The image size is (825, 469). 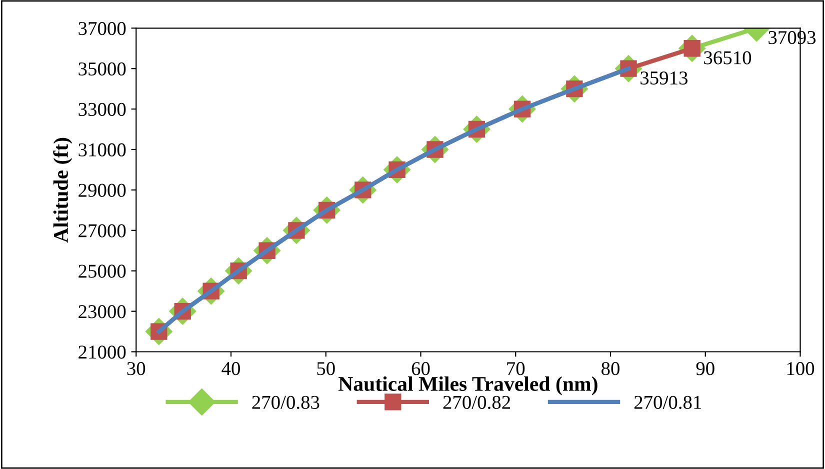 What do you see at coordinates (102, 271) in the screenshot?
I see `y-tick-label: 25000` at bounding box center [102, 271].